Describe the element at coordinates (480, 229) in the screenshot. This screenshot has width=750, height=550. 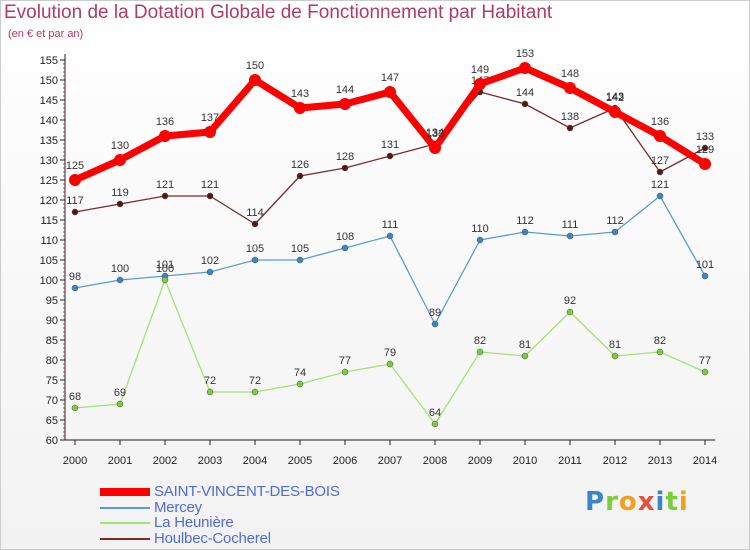
I see `data-label: 110` at that location.